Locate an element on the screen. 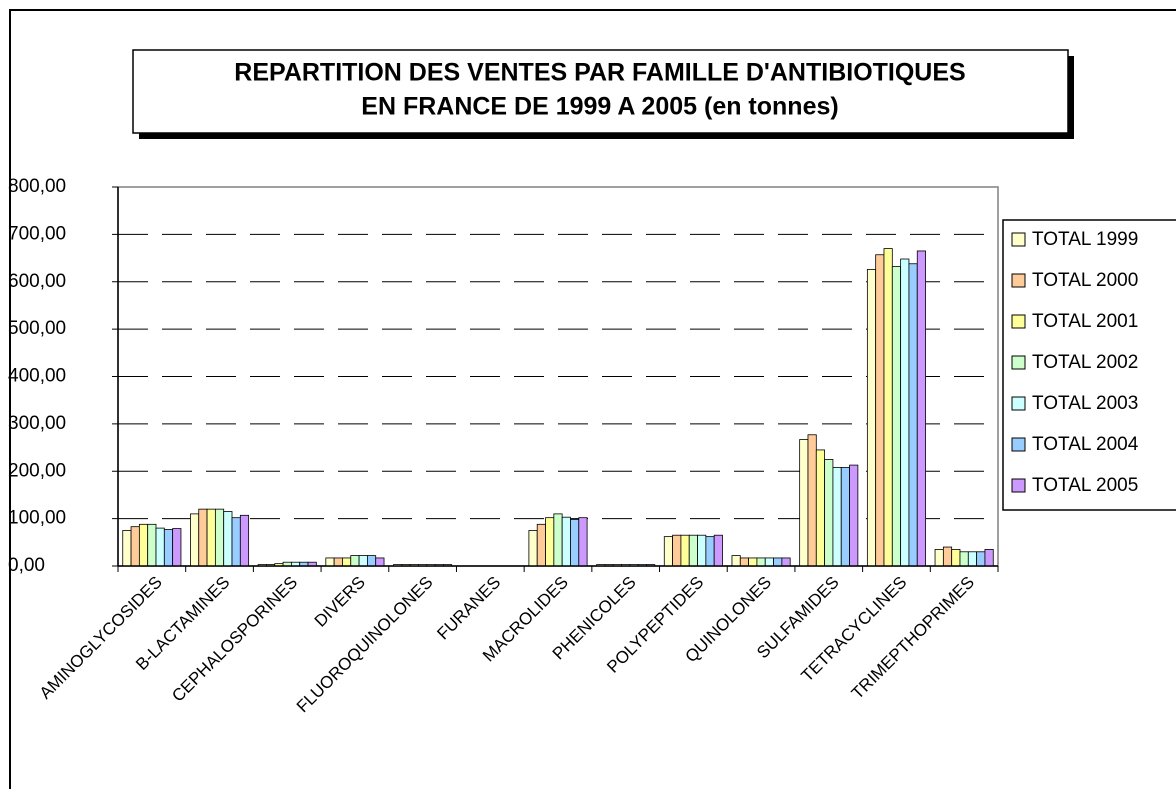 Image resolution: width=1176 pixels, height=789 pixels. y-tick-label: 400,00 is located at coordinates (37, 376).